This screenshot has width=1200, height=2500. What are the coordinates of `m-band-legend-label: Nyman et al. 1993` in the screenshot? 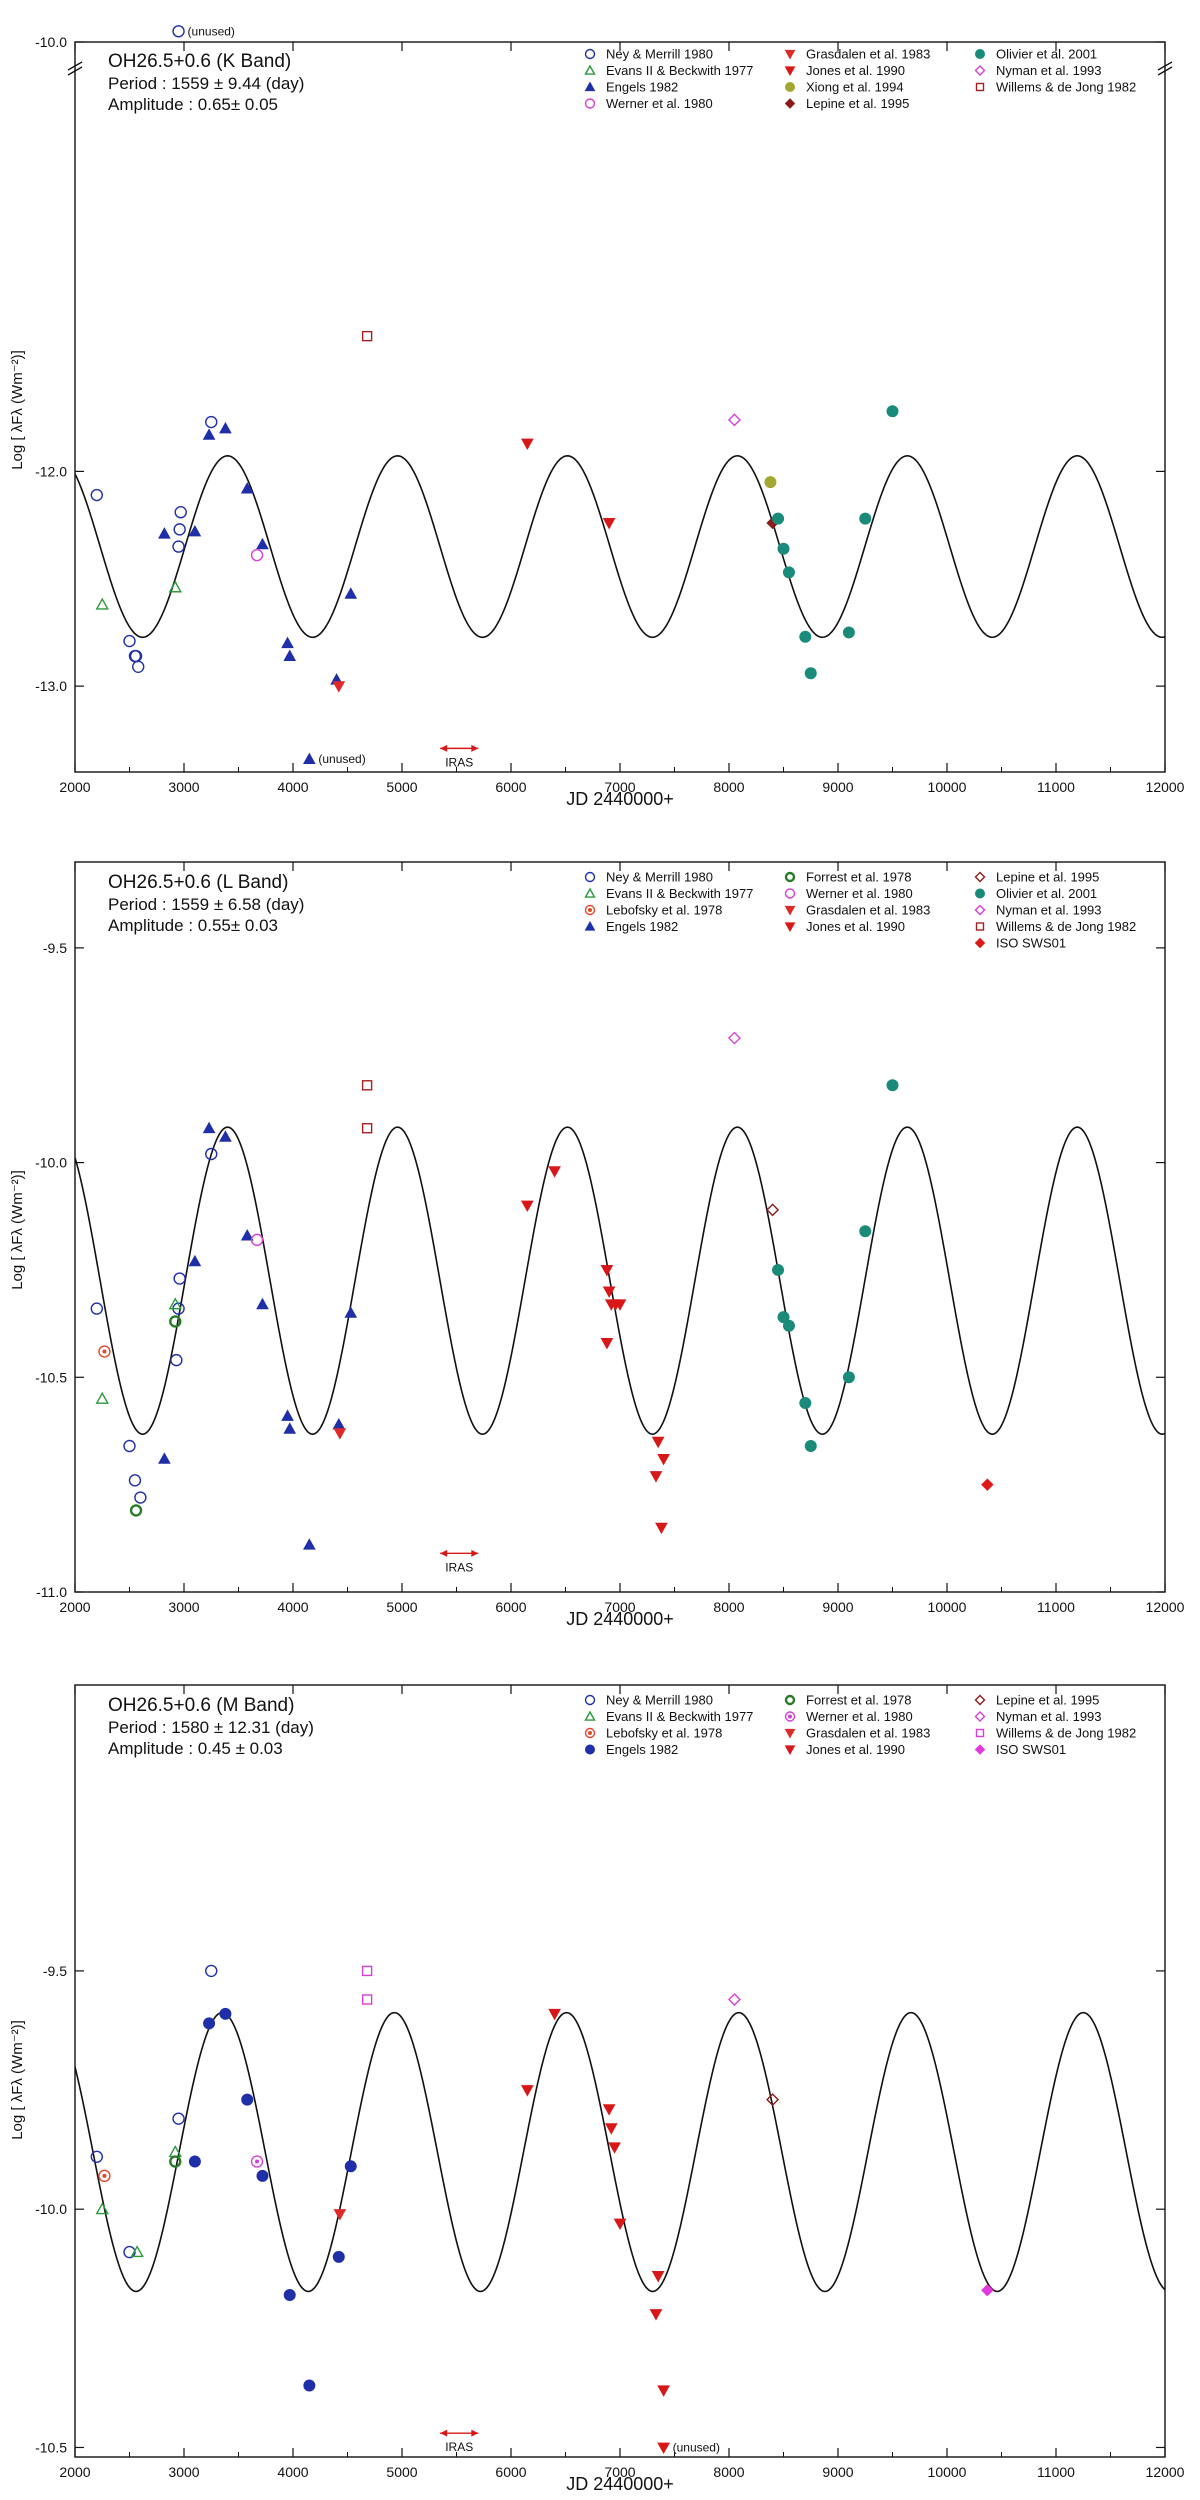 It's located at (1049, 1716).